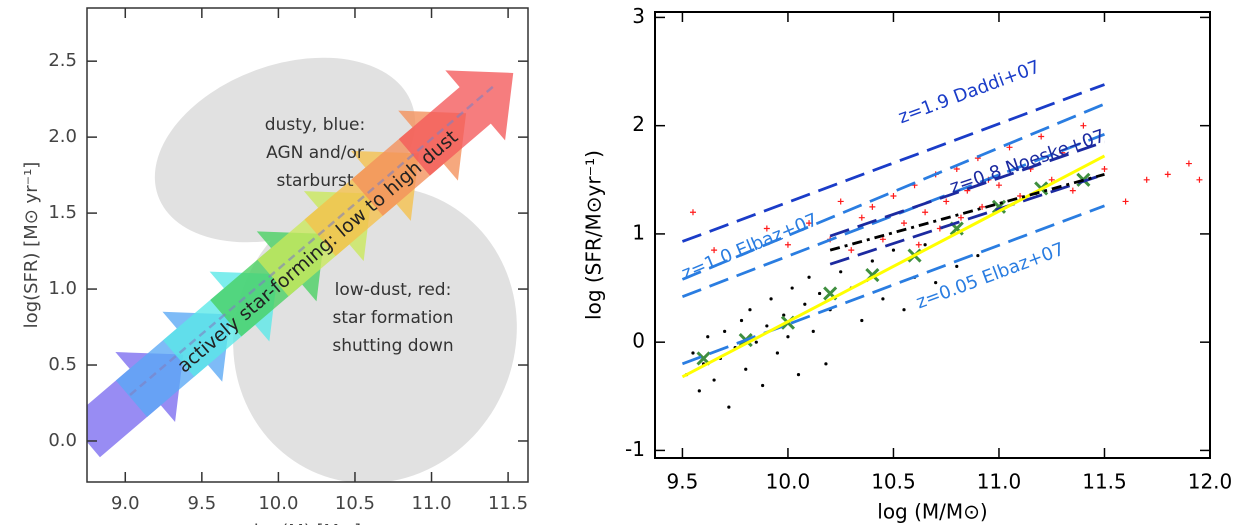  What do you see at coordinates (594, 235) in the screenshot?
I see `y-axis-label: log (SFR/M⊙yr⁻¹)` at bounding box center [594, 235].